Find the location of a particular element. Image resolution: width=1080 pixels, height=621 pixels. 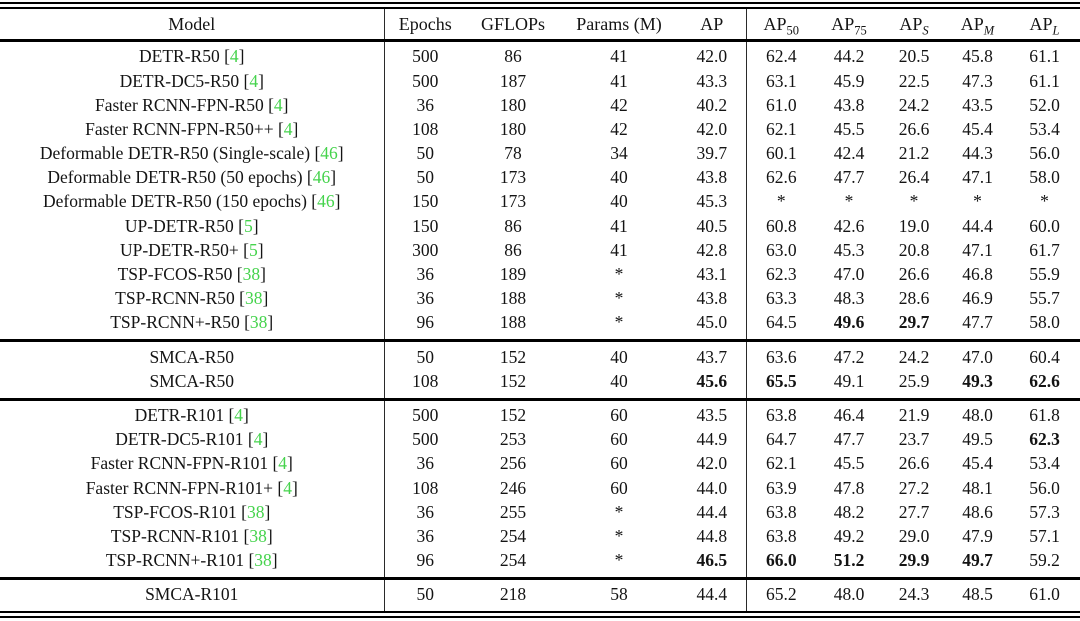

model-cell: TSP-FCOS-R50 [38] is located at coordinates (192, 274).